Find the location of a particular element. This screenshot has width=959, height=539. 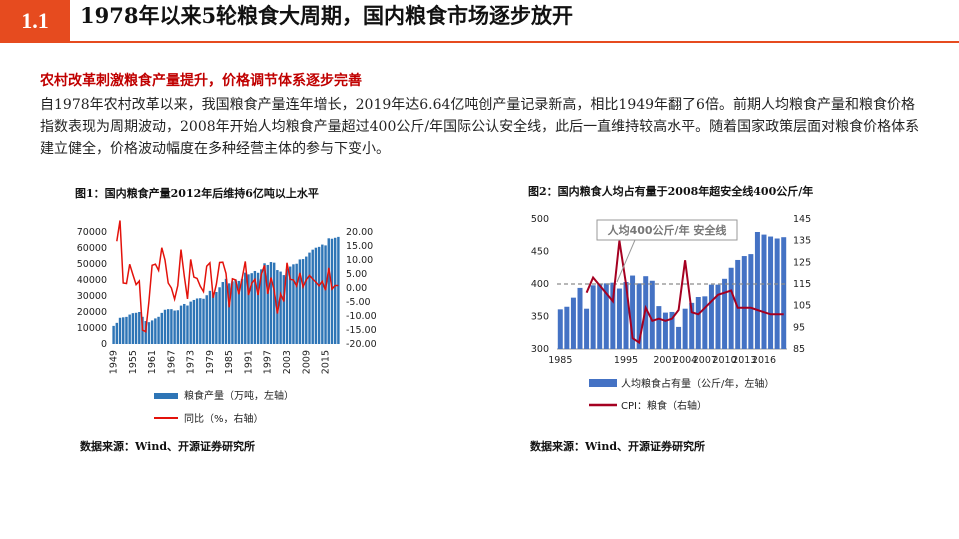

x-tick-label: 1997 is located at coordinates (268, 362).